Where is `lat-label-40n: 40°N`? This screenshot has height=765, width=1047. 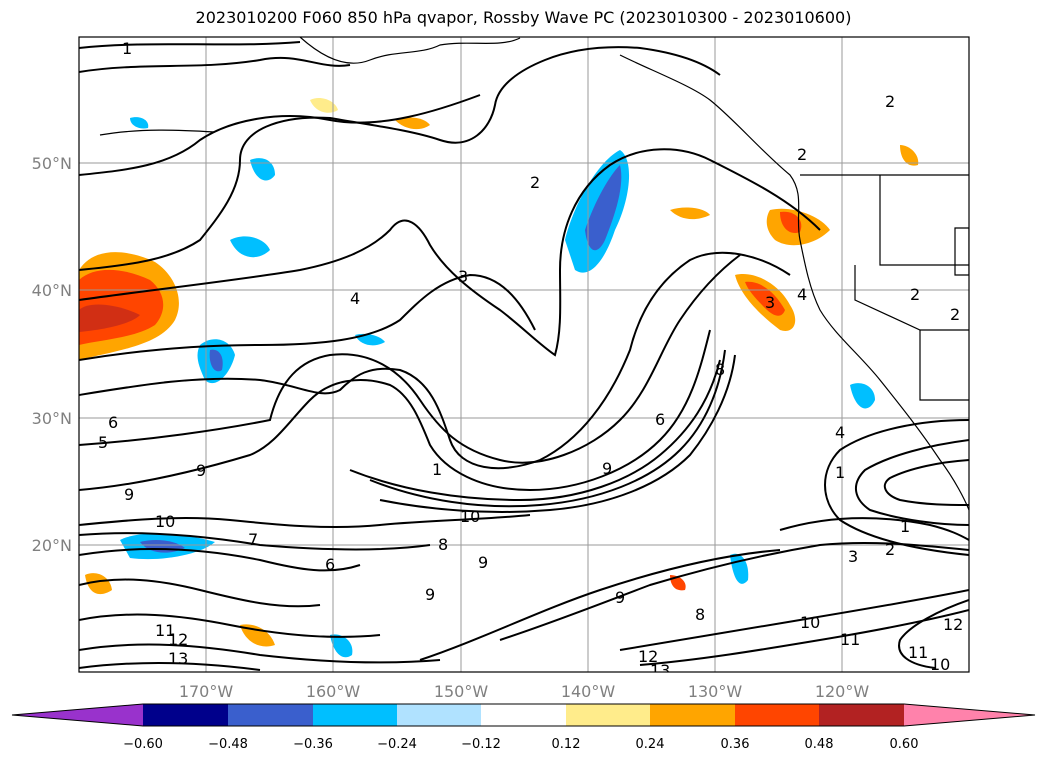 lat-label-40n: 40°N is located at coordinates (52, 290).